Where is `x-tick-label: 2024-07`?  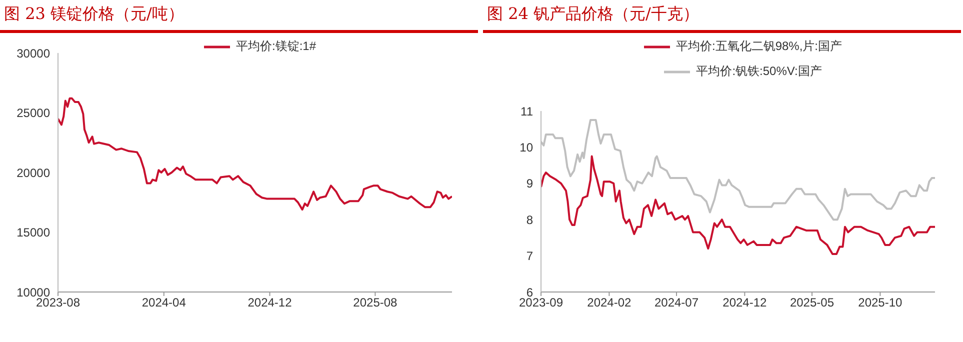 x-tick-label: 2024-07 is located at coordinates (676, 303).